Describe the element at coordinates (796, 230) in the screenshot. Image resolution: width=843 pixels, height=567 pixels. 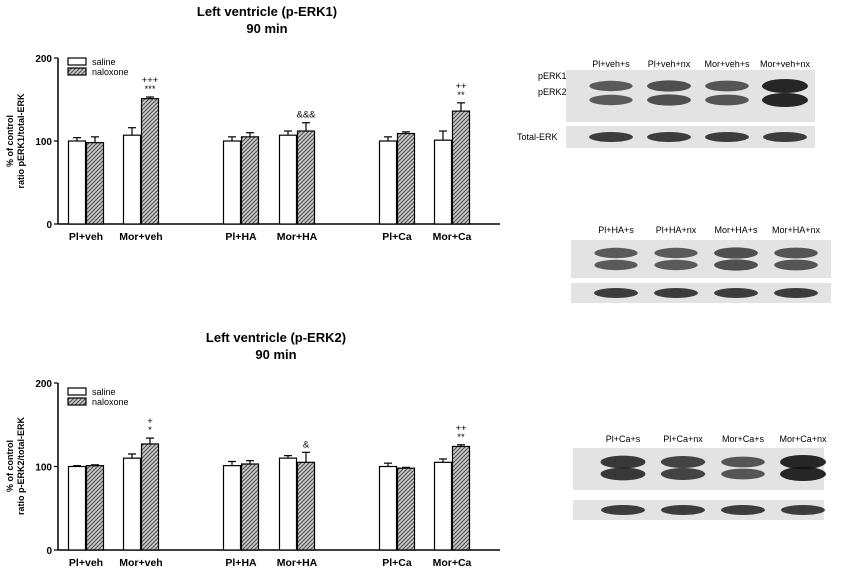
I see `blot2-lane-label: Mor+HA+nx` at that location.